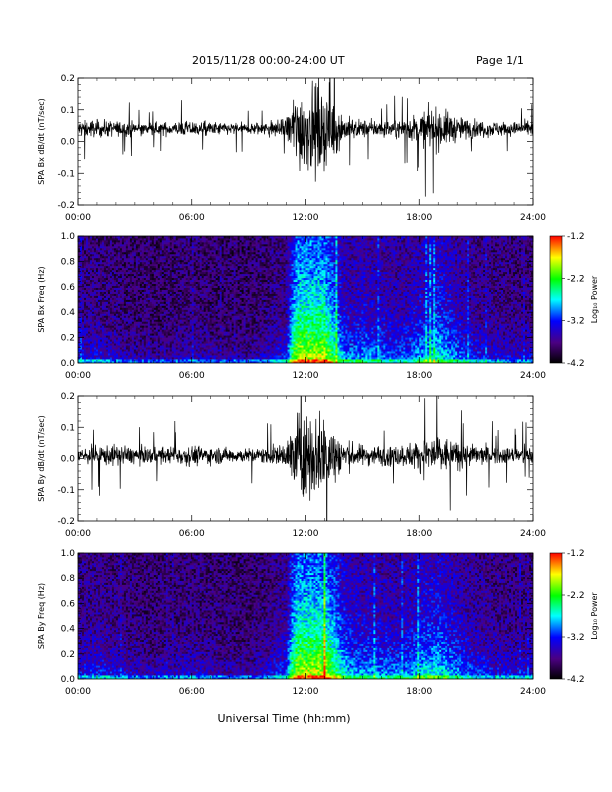 The width and height of the screenshot is (612, 792). I want to click on x-axis-label: Universal Time (hh:mm), so click(284, 718).